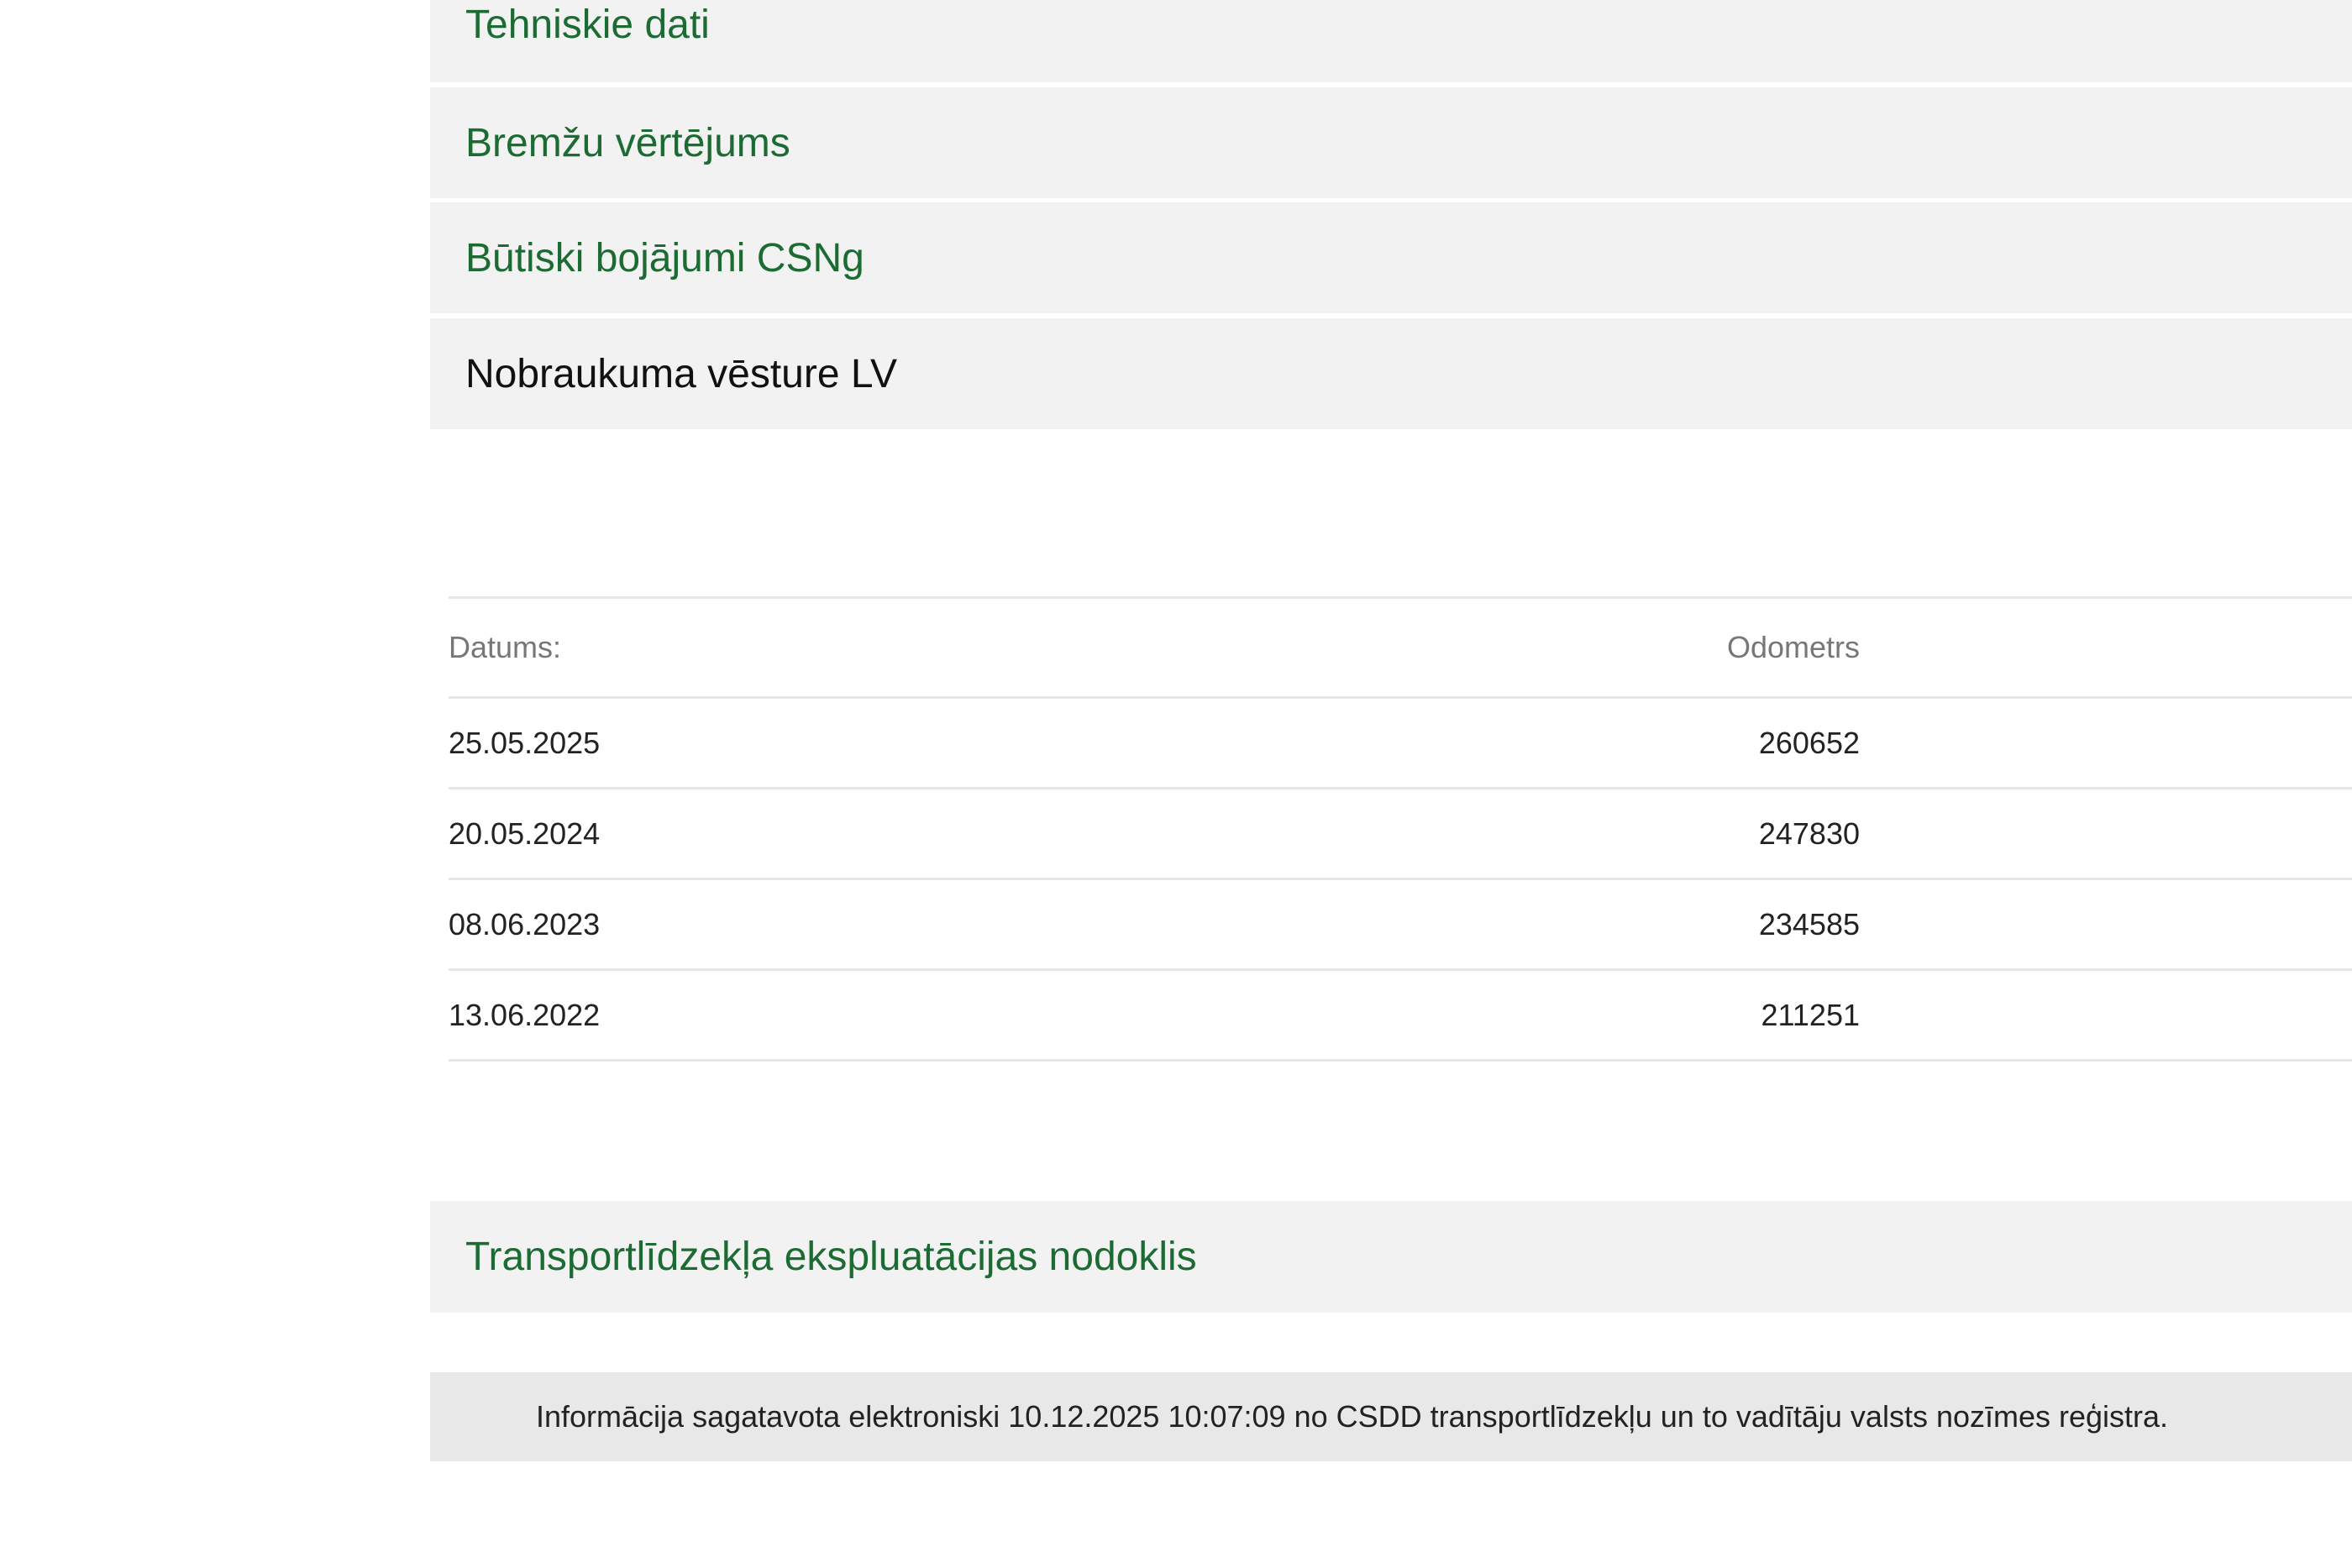 The image size is (2352, 1568). What do you see at coordinates (1793, 647) in the screenshot?
I see `header-odometer: Odometrs` at bounding box center [1793, 647].